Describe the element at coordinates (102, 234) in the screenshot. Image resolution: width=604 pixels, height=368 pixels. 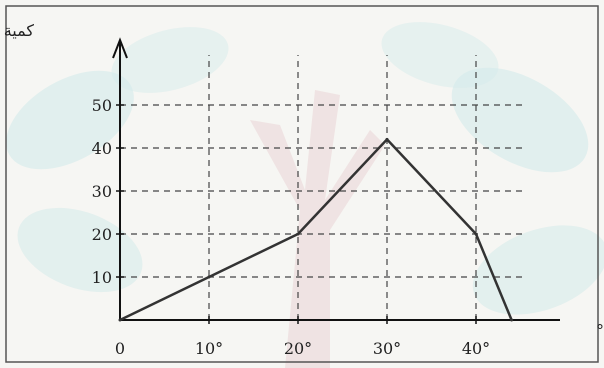
I see `y-tick-label: 20` at that location.